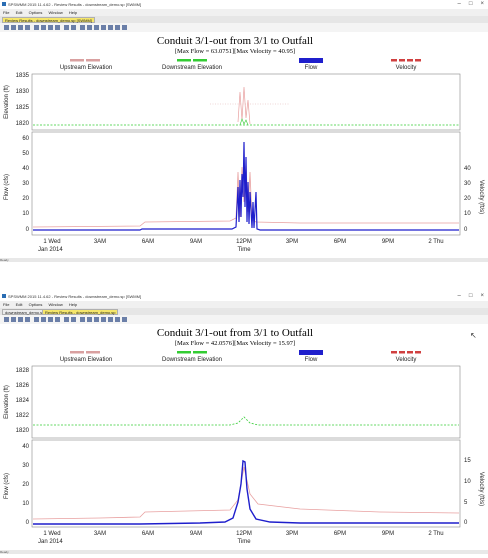 This screenshot has height=558, width=488. What do you see at coordinates (23, 401) in the screenshot?
I see `elev-tick-3: 1824` at bounding box center [23, 401].